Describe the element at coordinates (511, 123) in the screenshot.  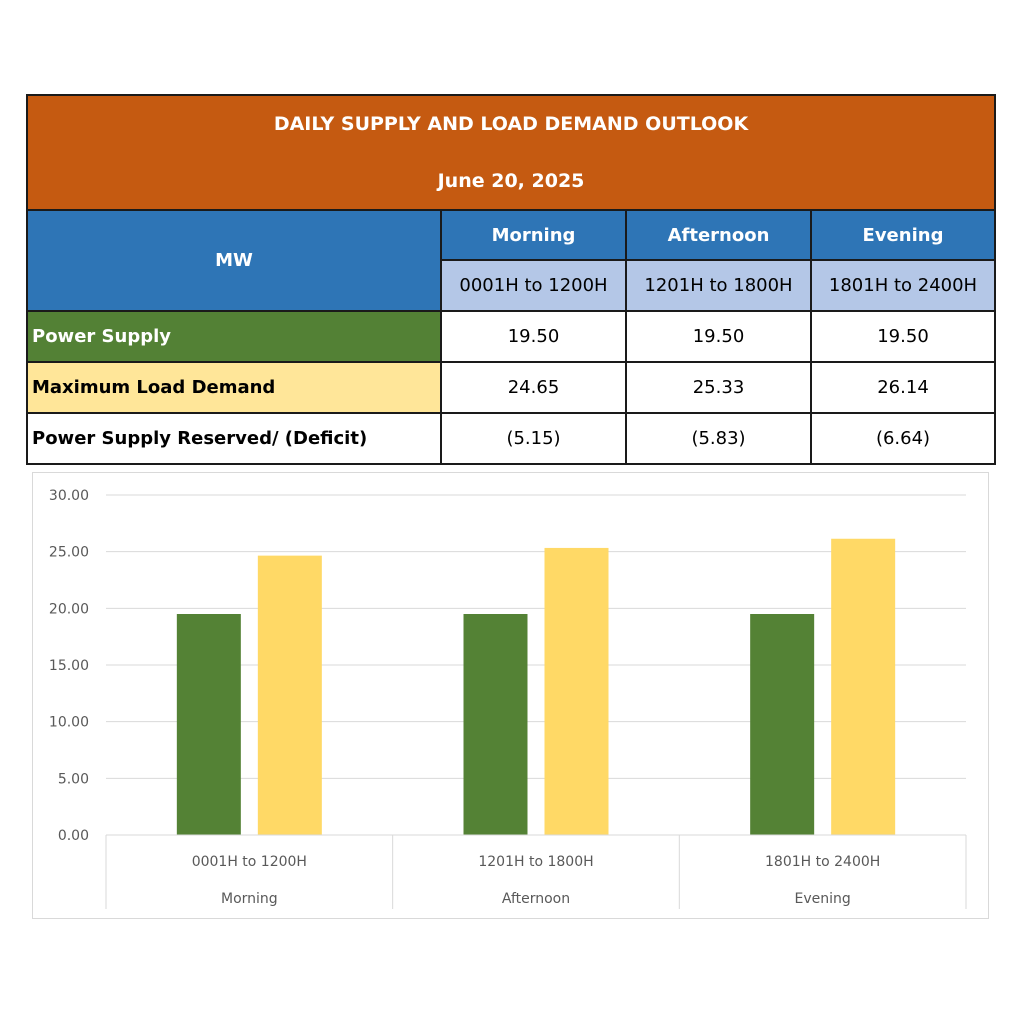
I see `table-title: DAILY SUPPLY AND LOAD DEMAND OUTLOOK` at that location.